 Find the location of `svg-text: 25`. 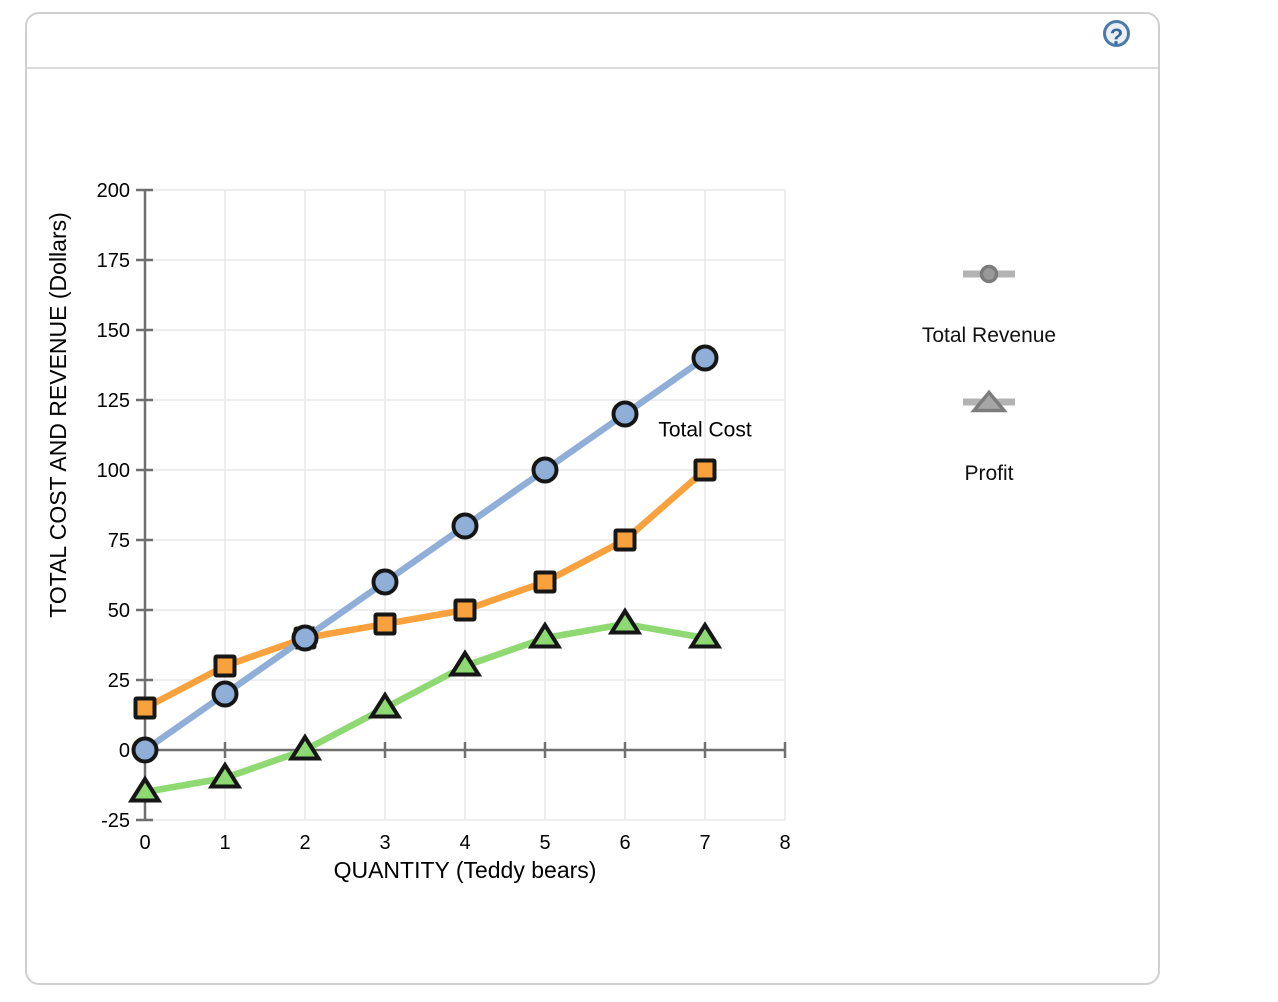

svg-text: 25 is located at coordinates (119, 681).